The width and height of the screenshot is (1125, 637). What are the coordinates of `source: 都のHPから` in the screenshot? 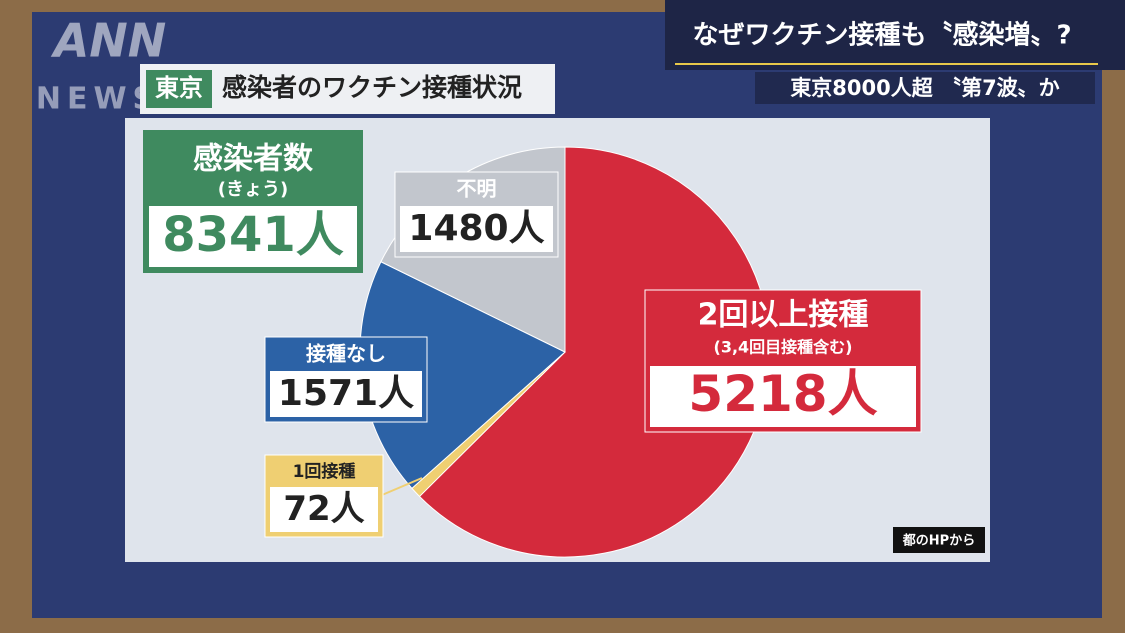 It's located at (938, 541).